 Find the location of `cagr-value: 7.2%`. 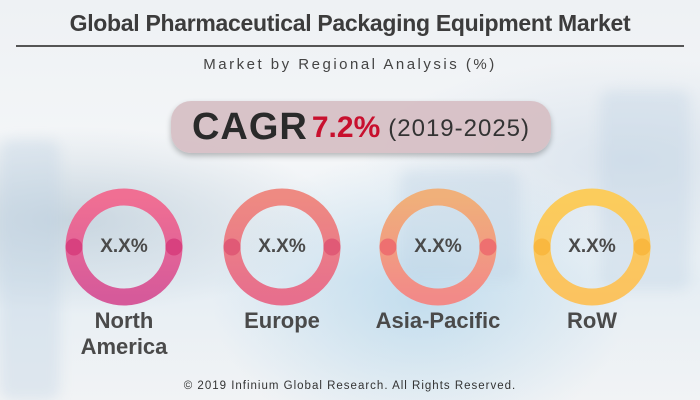

cagr-value: 7.2% is located at coordinates (346, 127).